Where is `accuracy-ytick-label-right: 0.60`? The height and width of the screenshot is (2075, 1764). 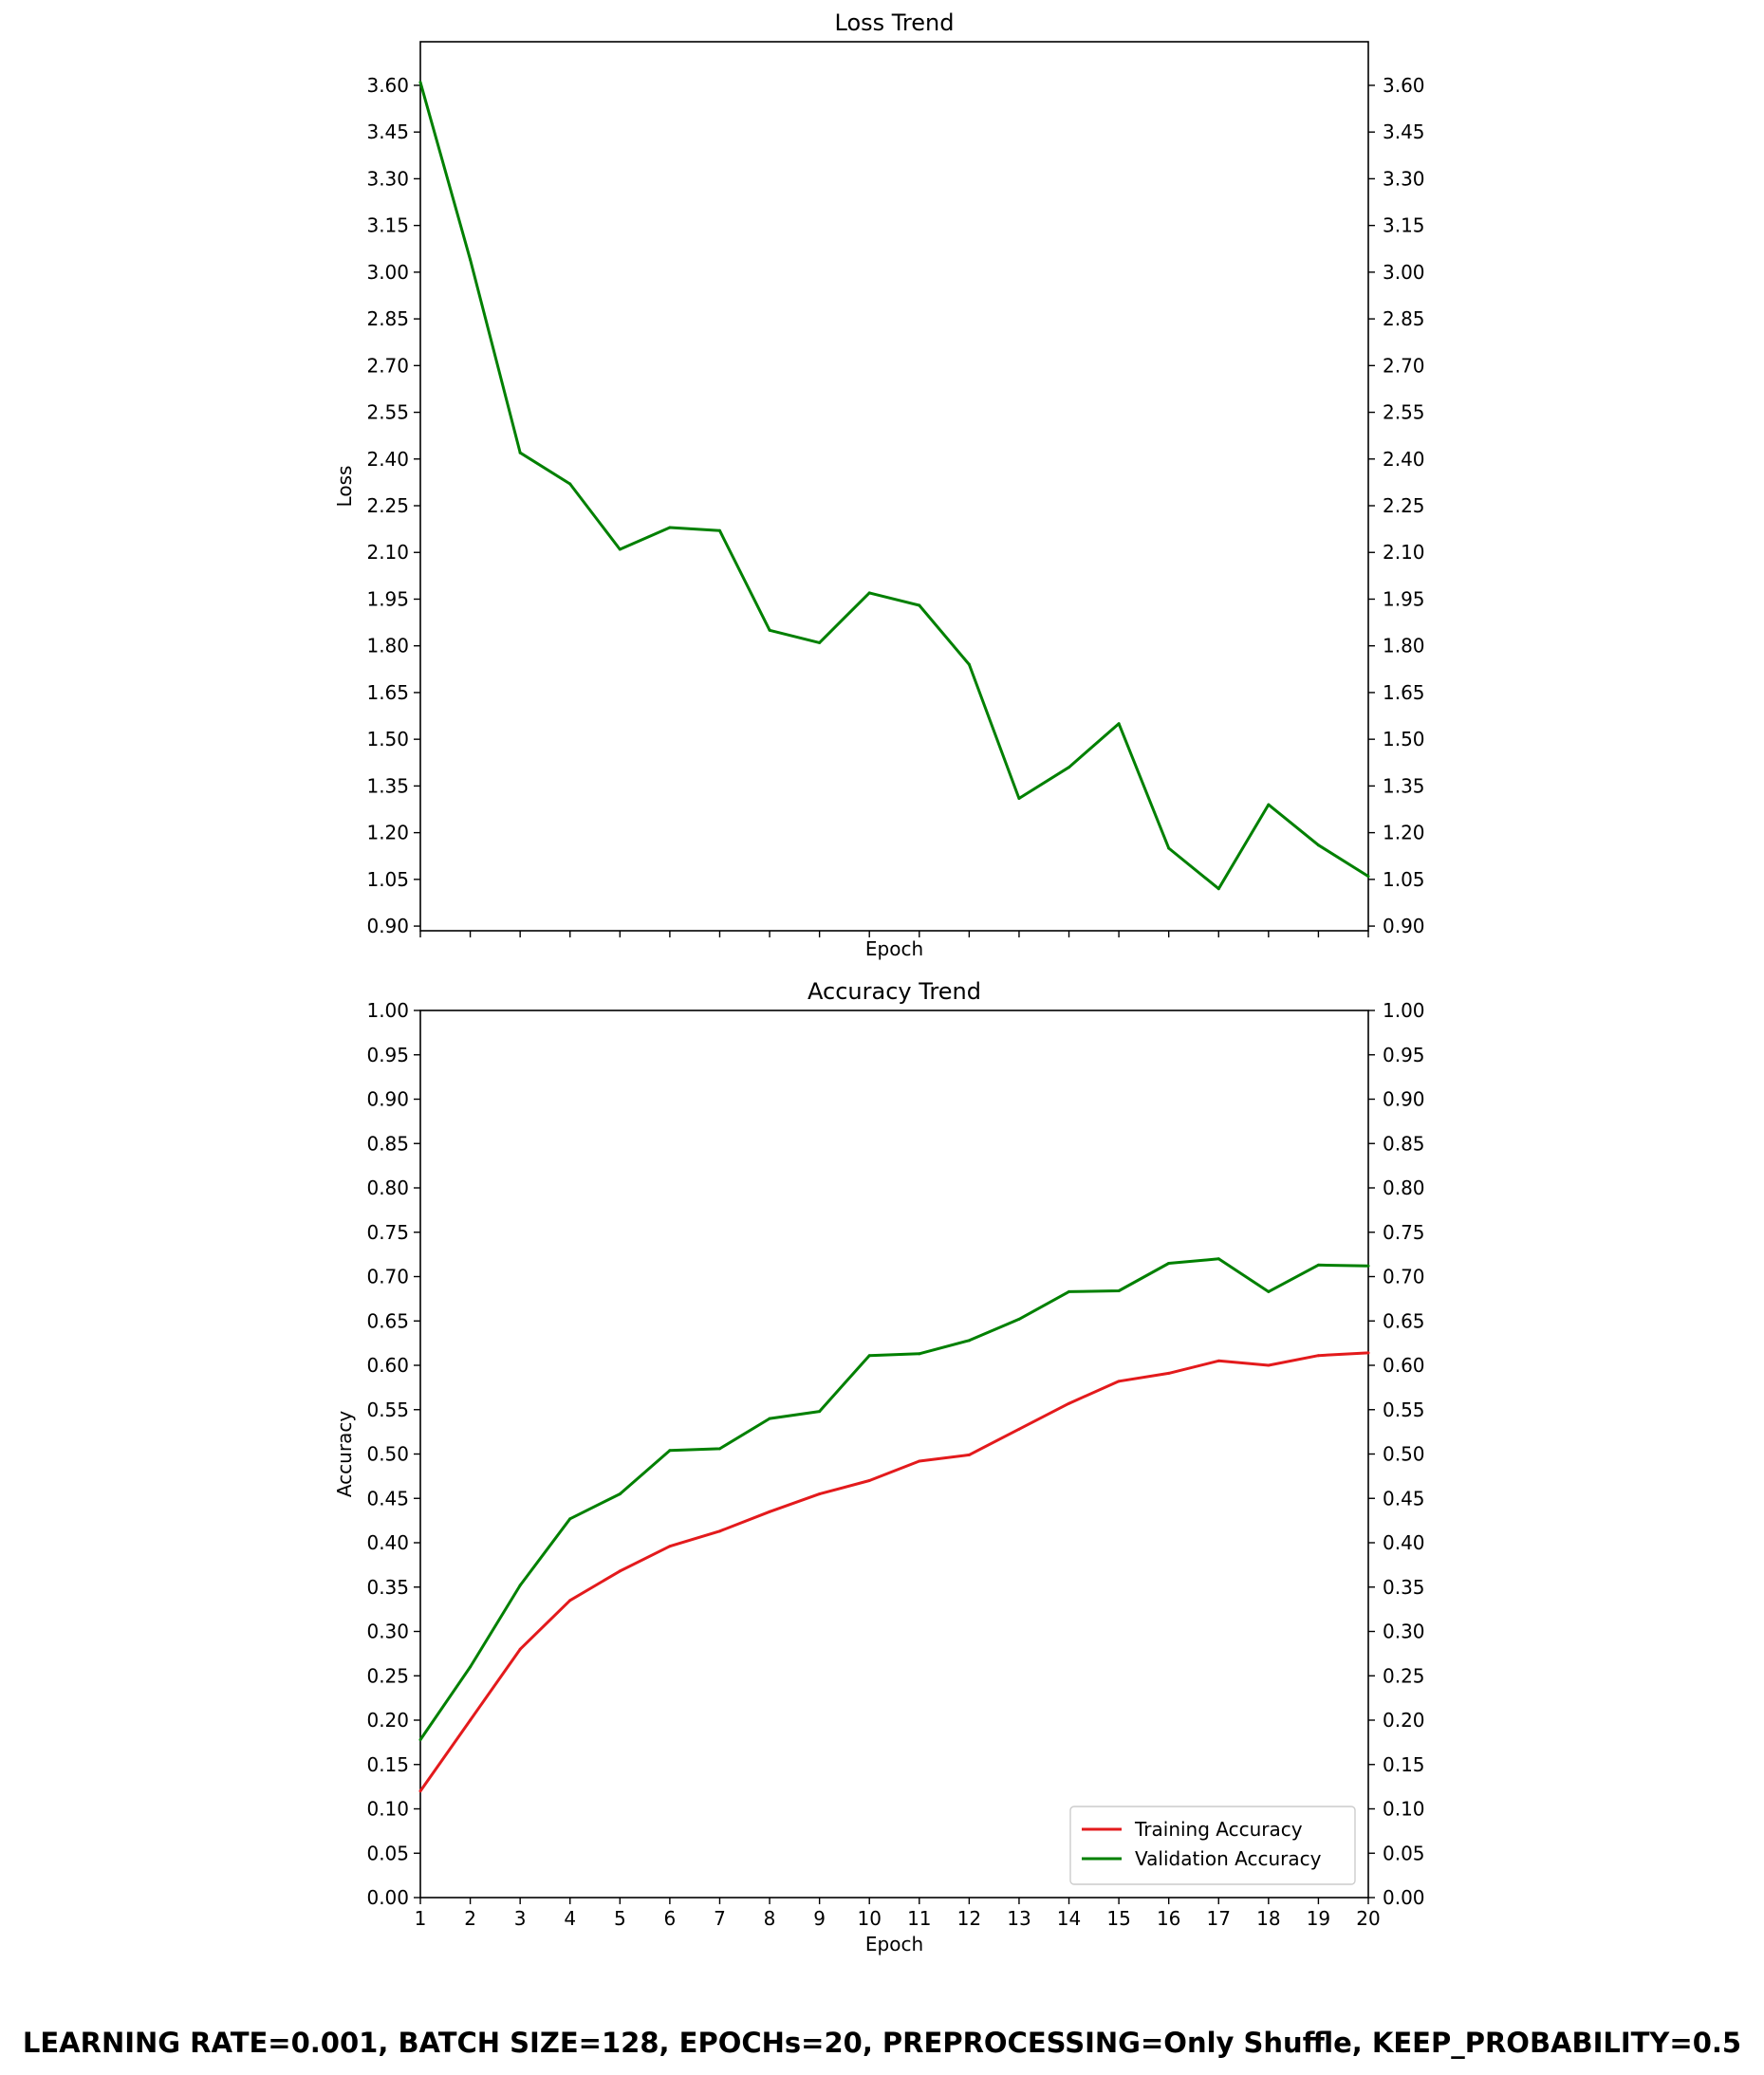 accuracy-ytick-label-right: 0.60 is located at coordinates (1404, 1365).